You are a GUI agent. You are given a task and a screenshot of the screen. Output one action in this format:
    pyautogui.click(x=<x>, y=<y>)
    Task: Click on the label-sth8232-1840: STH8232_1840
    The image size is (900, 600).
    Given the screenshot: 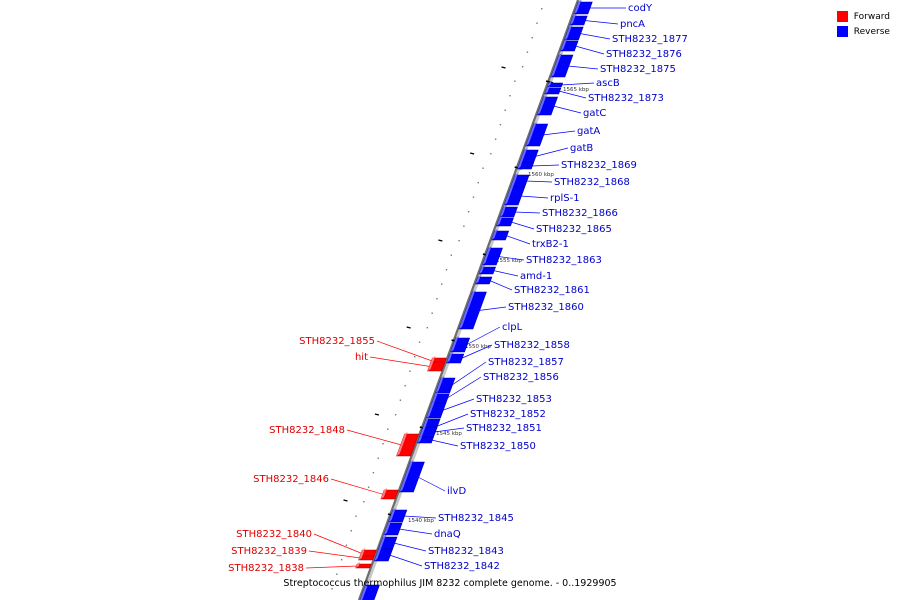 What is the action you would take?
    pyautogui.click(x=274, y=534)
    